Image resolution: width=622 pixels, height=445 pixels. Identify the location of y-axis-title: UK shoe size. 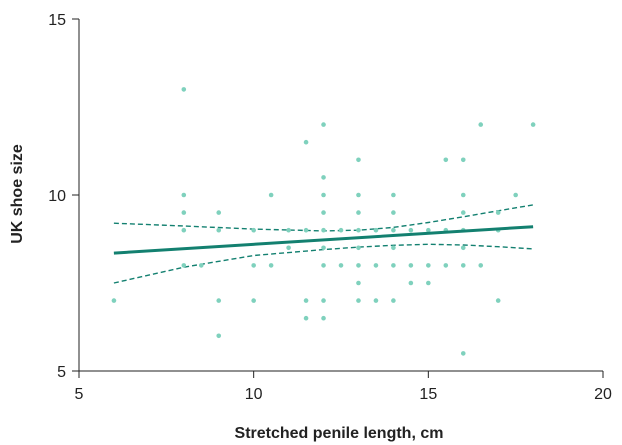
(17, 194).